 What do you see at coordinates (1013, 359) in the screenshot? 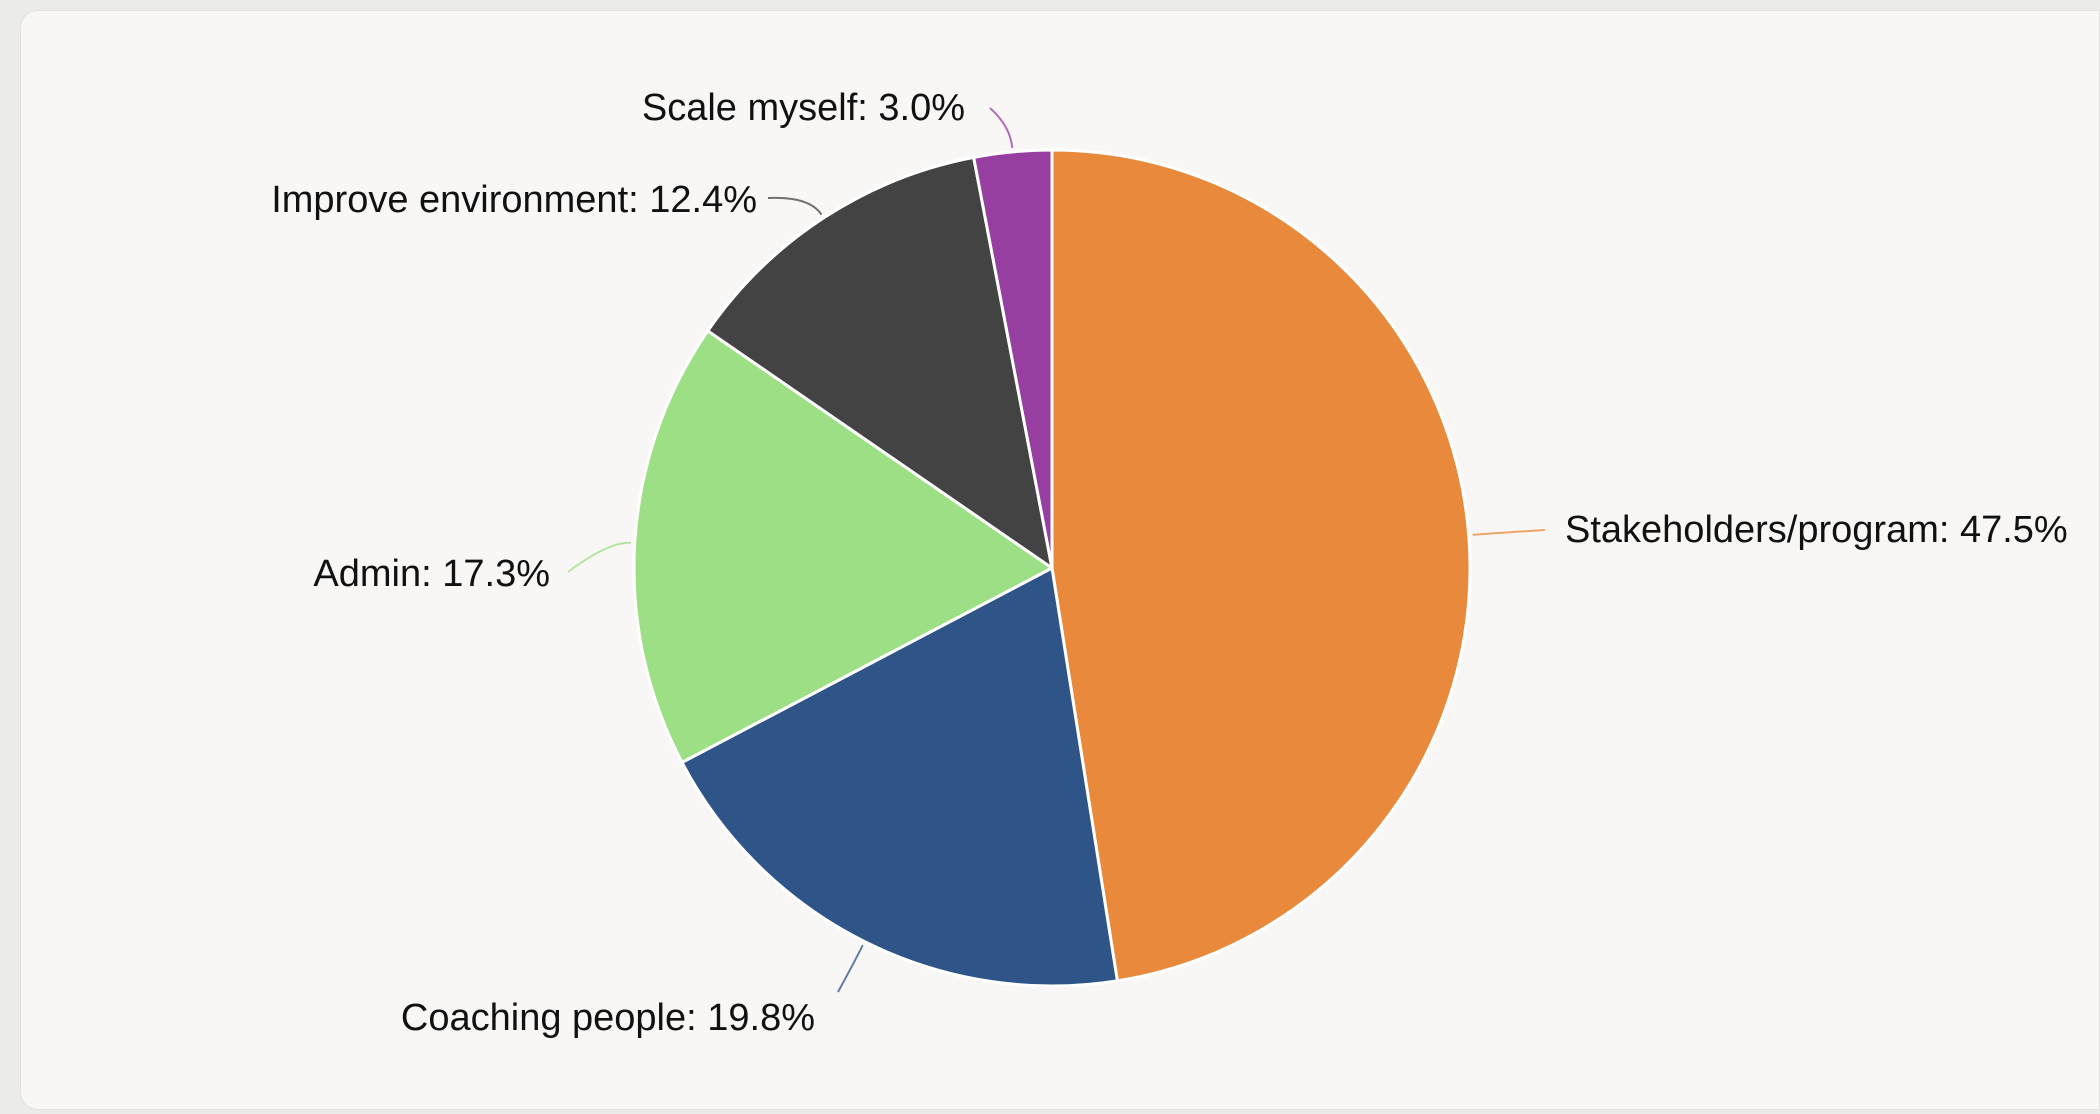
I see `slice-scale-myself` at bounding box center [1013, 359].